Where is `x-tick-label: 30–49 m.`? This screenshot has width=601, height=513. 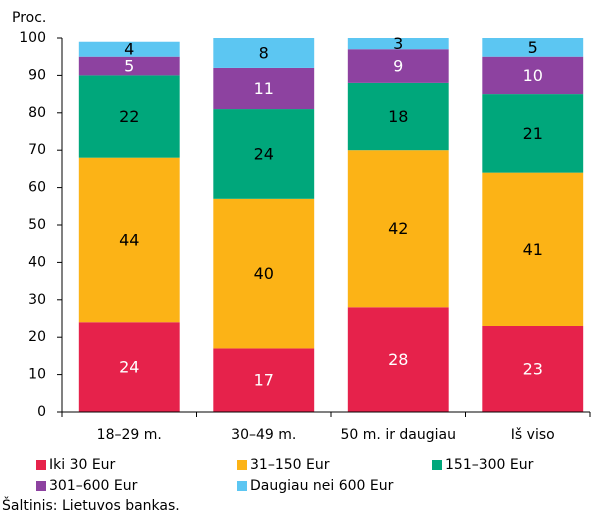
x-tick-label: 30–49 m. is located at coordinates (263, 435).